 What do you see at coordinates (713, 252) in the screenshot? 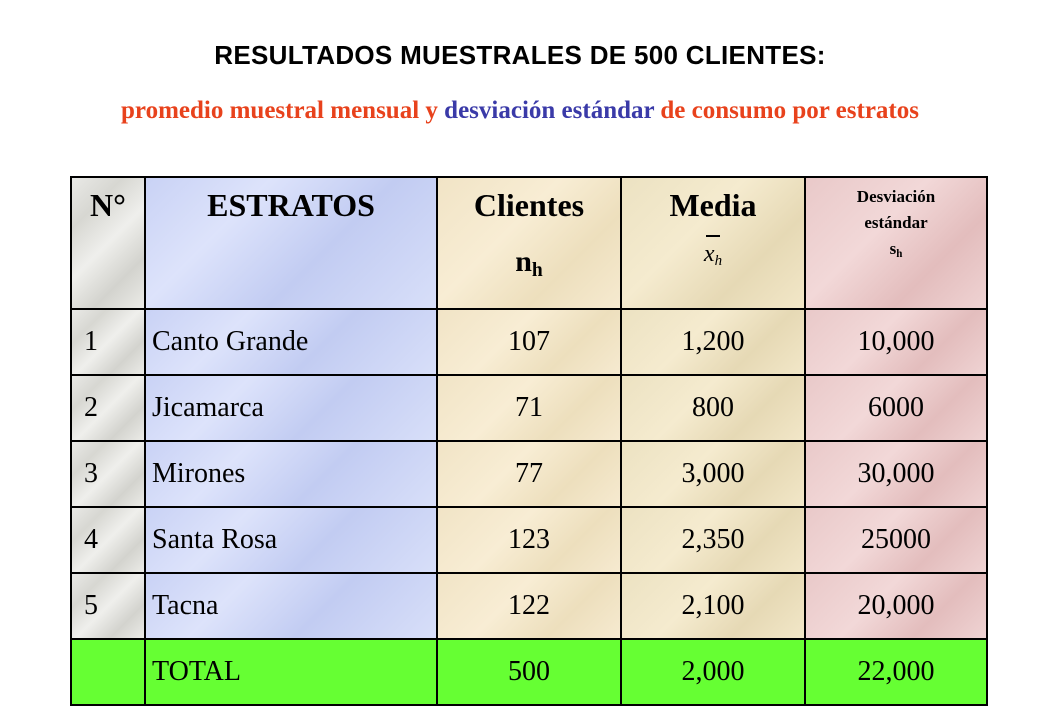
I see `media-xbar-symbol: xh` at bounding box center [713, 252].